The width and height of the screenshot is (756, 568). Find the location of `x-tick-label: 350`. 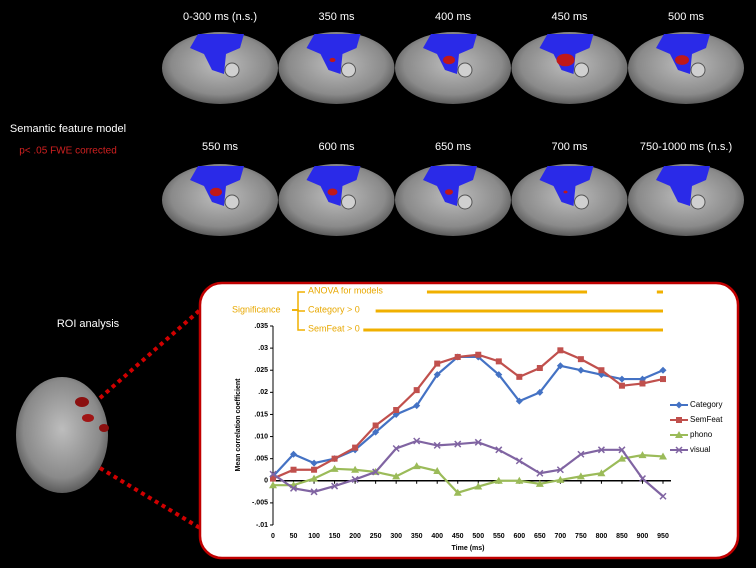

x-tick-label: 350 is located at coordinates (417, 536).